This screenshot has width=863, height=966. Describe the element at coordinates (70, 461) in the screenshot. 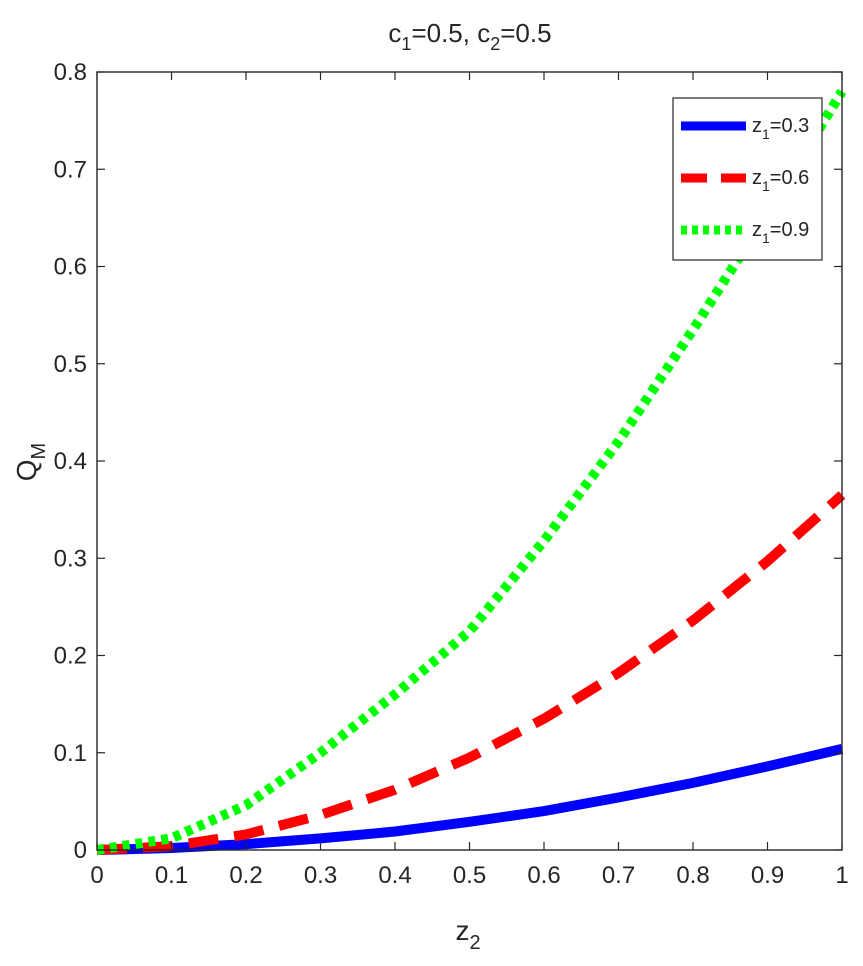

I see `y-tick-label: 0.4` at that location.